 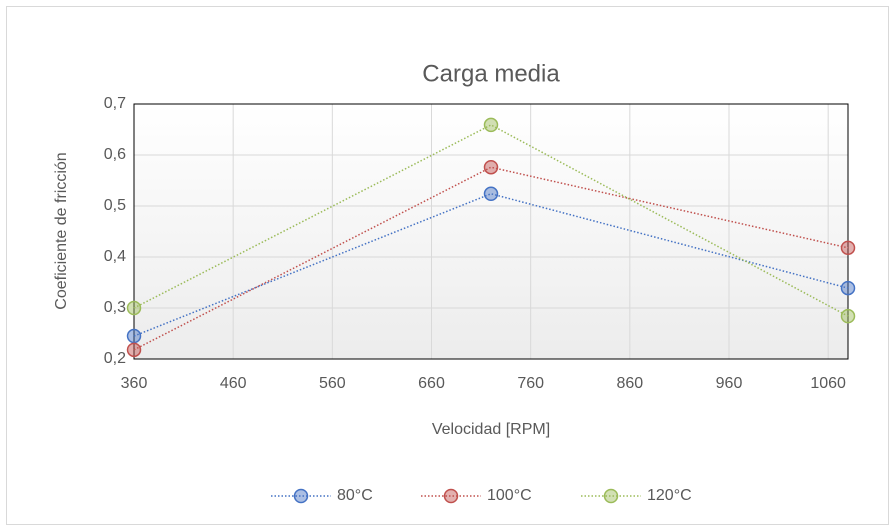 I want to click on x-tick-label: 460, so click(x=233, y=383).